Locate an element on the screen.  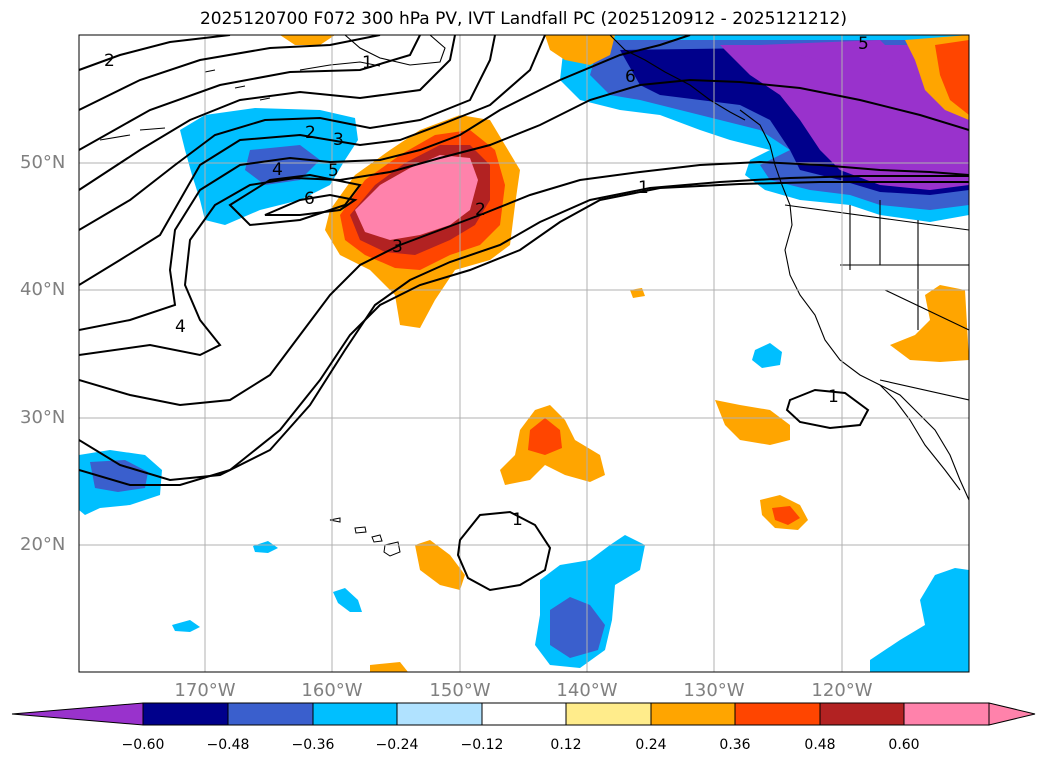
anomaly-positive-sub3 is located at coordinates (752, 422).